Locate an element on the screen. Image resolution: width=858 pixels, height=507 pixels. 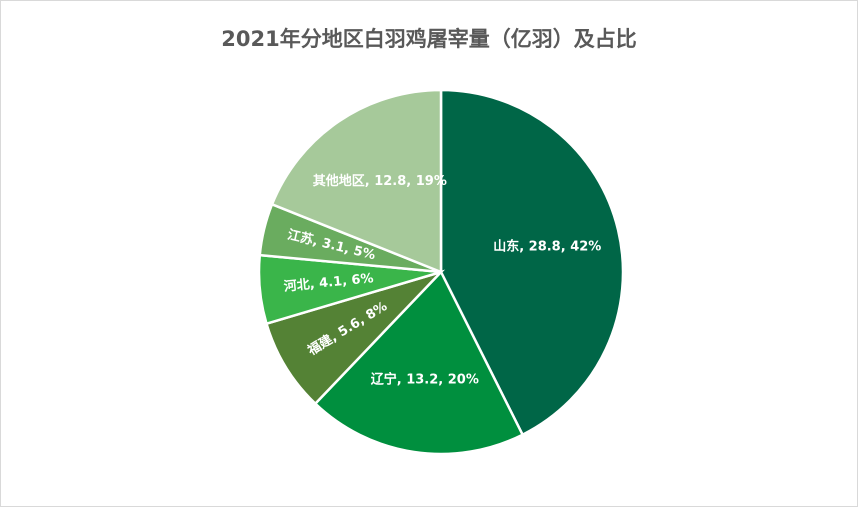
slice-label-5: 其他地区, 12.8, 19% is located at coordinates (380, 181).